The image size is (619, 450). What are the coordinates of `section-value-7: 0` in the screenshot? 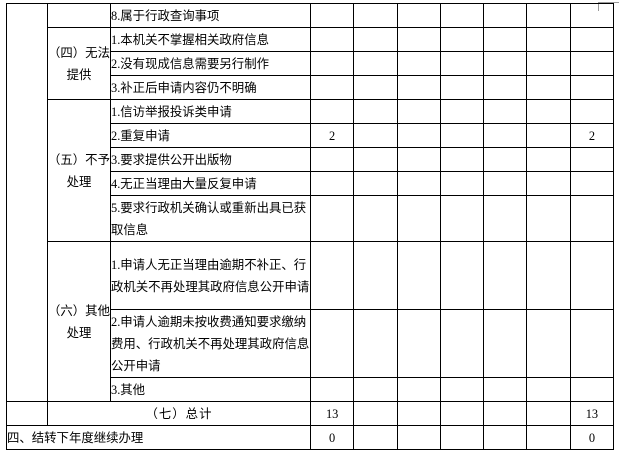 It's located at (592, 437).